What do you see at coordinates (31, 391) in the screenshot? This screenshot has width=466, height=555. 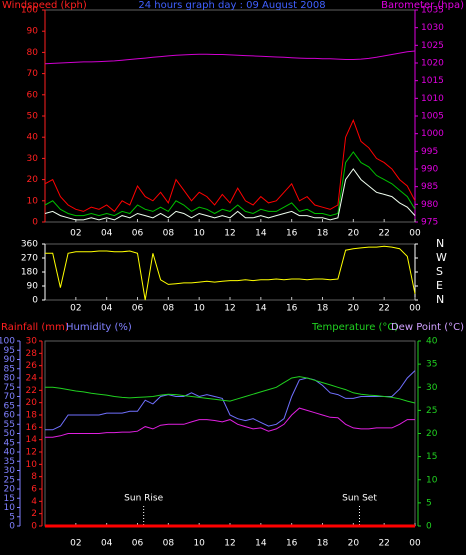 I see `tick-label: 22` at bounding box center [31, 391].